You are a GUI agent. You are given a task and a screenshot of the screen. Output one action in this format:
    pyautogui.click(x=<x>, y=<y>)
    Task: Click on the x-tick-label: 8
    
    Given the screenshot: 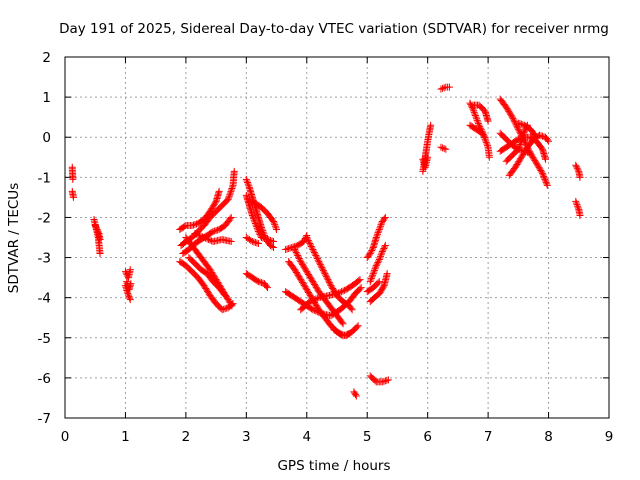 What is the action you would take?
    pyautogui.click(x=548, y=437)
    